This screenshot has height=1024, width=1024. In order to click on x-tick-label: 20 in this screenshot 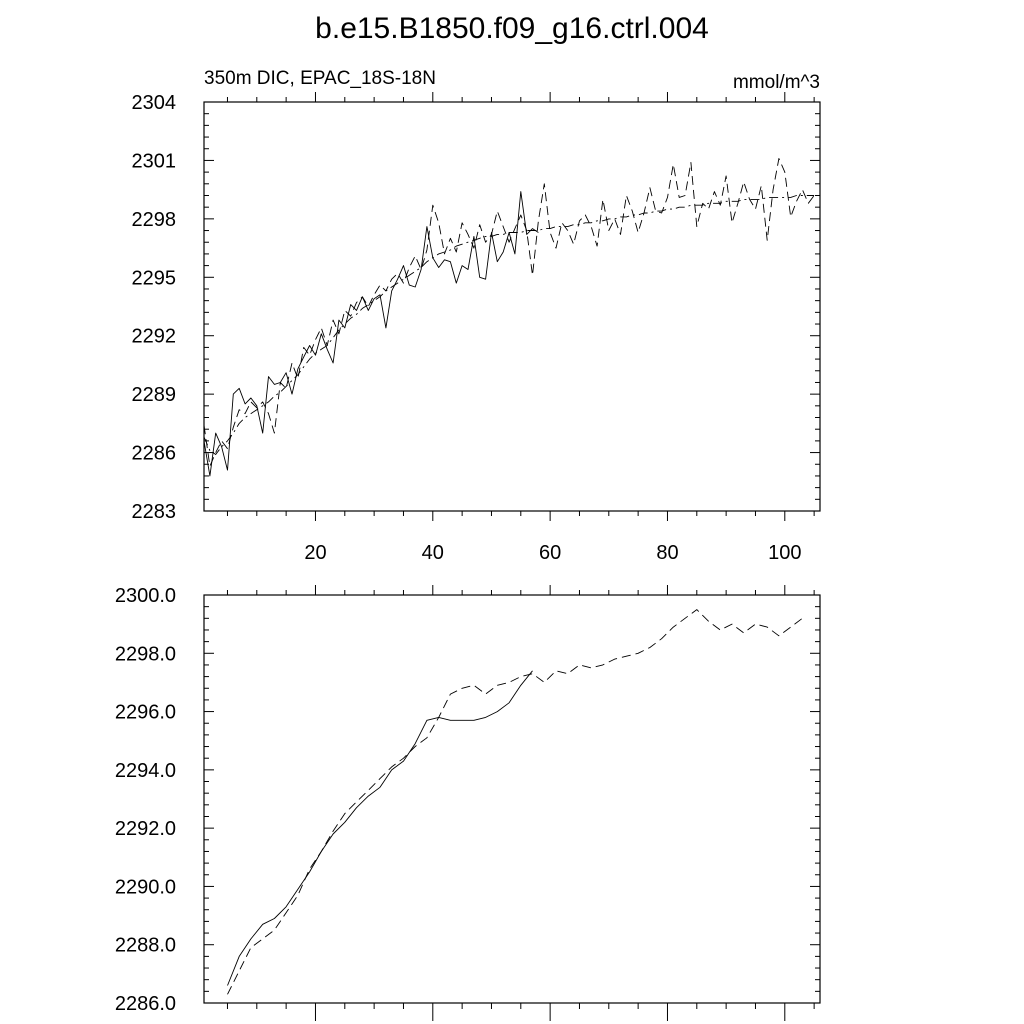, I will do `click(315, 553)`.